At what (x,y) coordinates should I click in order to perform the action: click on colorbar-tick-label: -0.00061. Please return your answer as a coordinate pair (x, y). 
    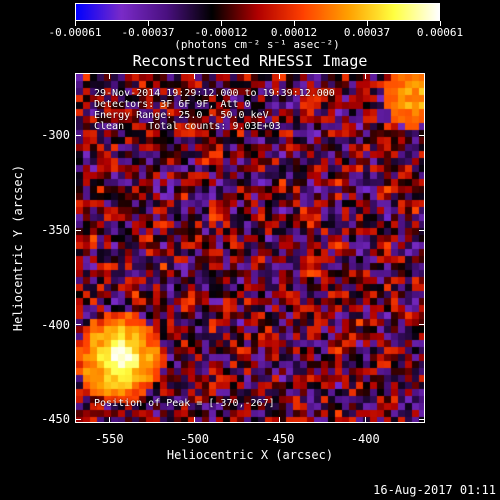
    Looking at the image, I should click on (75, 32).